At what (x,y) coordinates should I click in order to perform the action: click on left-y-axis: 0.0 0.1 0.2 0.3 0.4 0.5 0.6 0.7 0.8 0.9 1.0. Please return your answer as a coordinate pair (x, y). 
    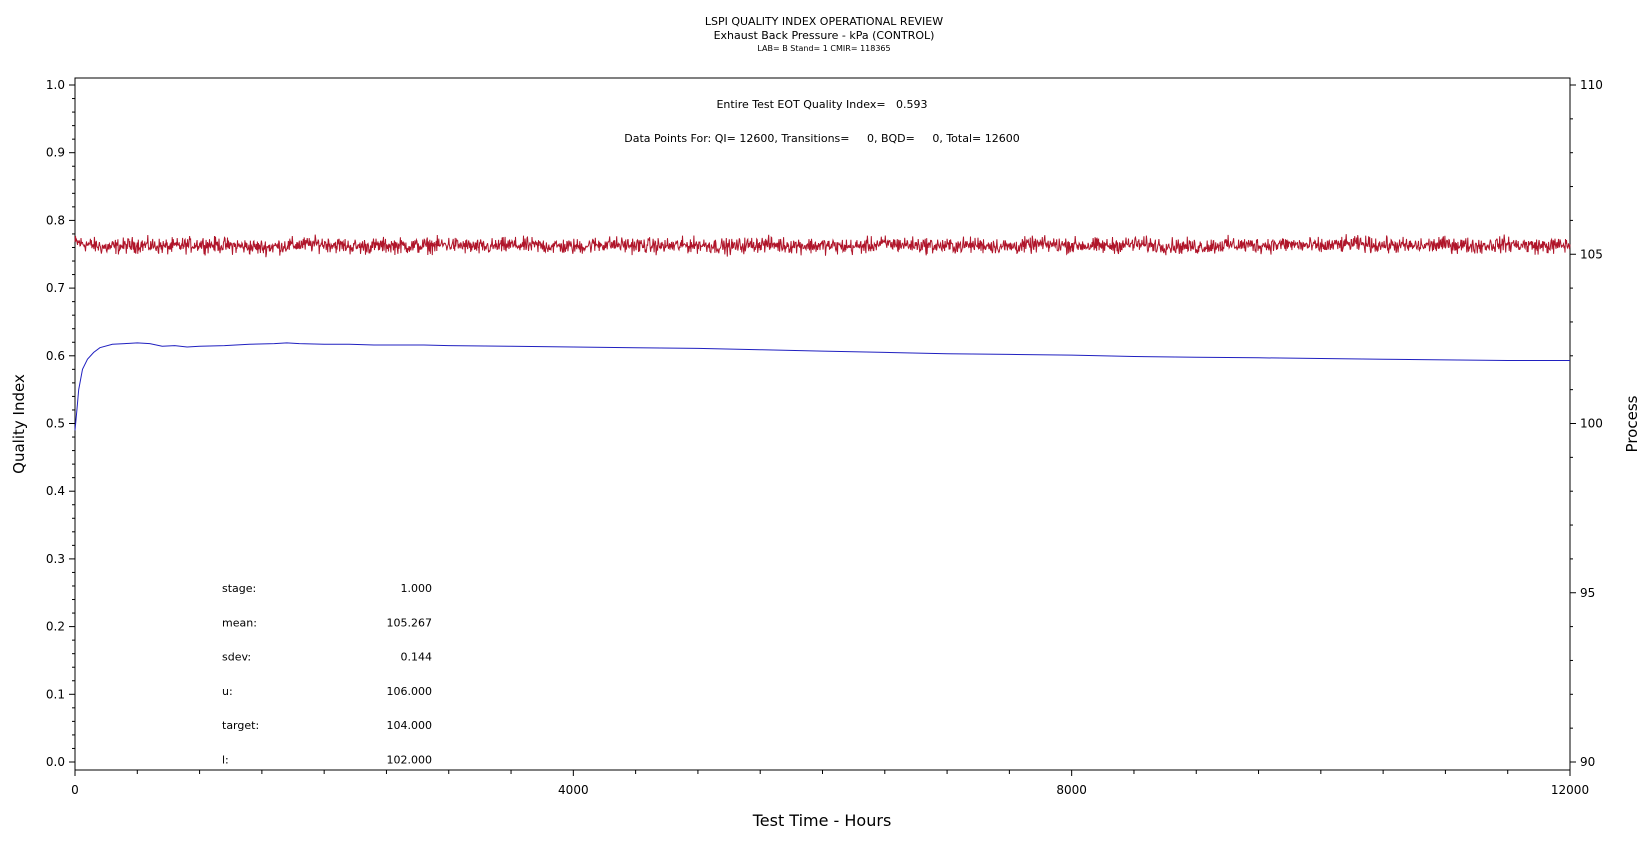
    Looking at the image, I should click on (60, 423).